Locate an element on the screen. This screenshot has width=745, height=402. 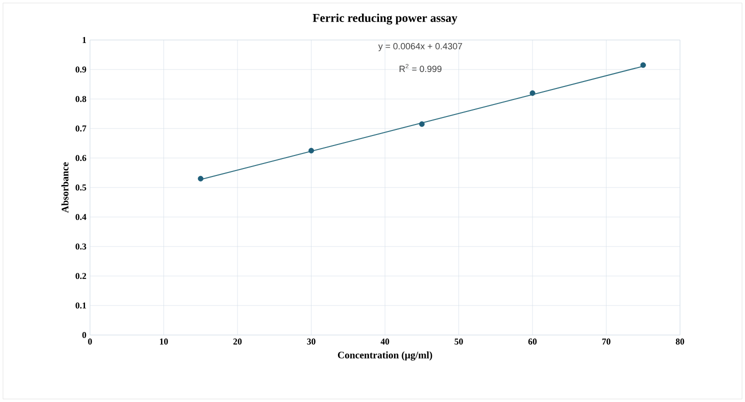
y-tick-label: 0 is located at coordinates (84, 335).